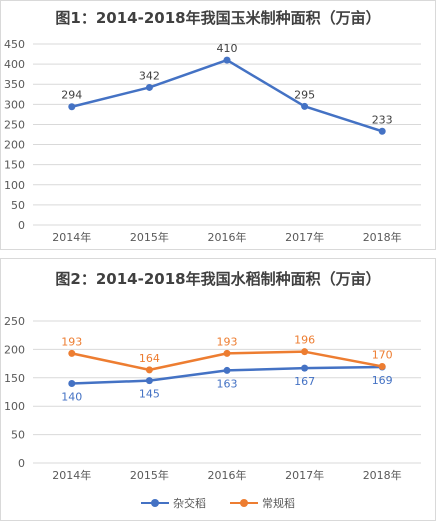  Describe the element at coordinates (382, 475) in the screenshot. I see `chart2-x-tick-label: 2018年` at that location.